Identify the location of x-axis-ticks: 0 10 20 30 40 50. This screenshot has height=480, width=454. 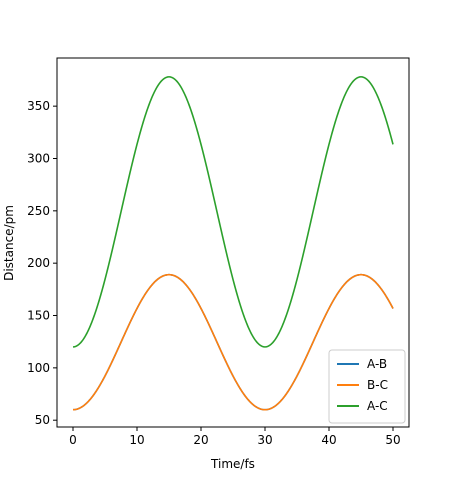
(235, 437).